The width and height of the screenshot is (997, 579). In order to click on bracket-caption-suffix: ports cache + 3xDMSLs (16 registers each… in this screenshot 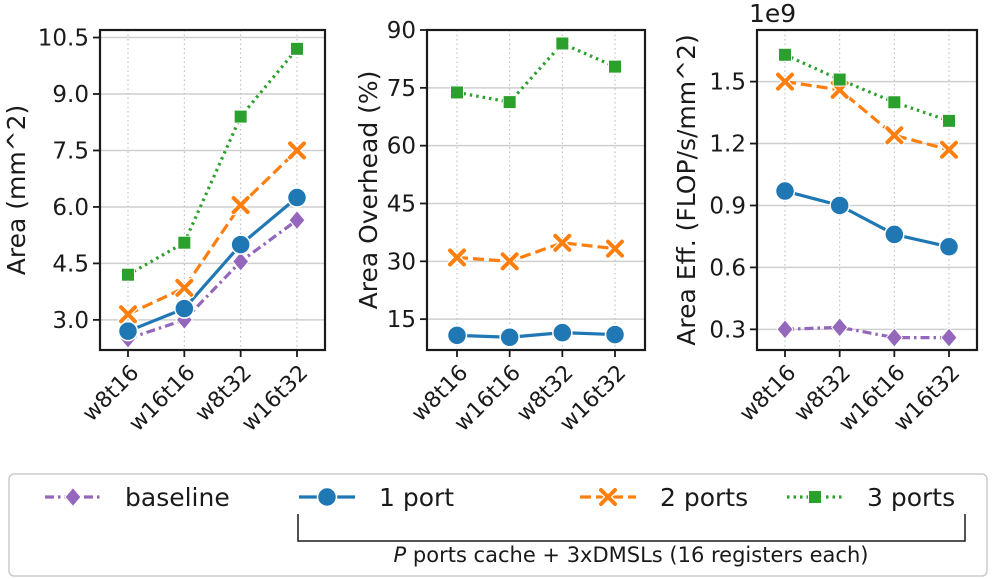, I will do `click(637, 555)`.